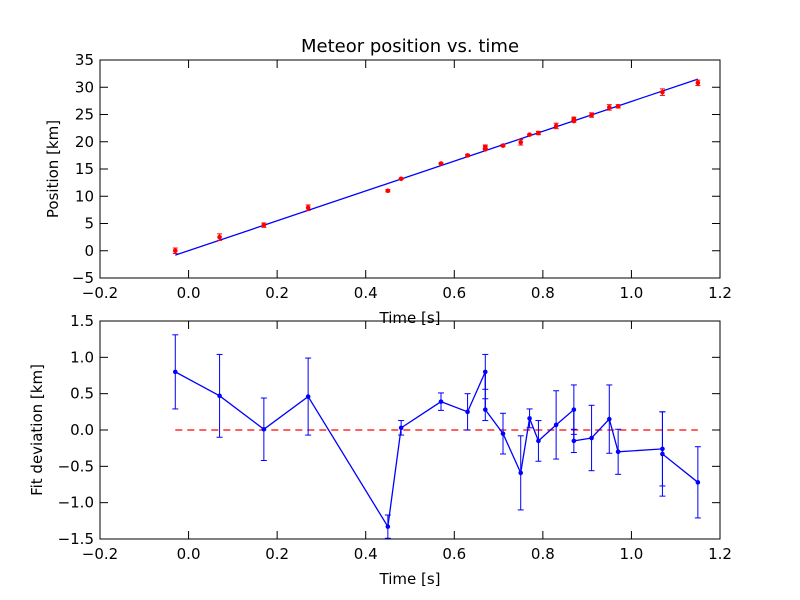  I want to click on y-tick-label: 1.0, so click(82, 357).